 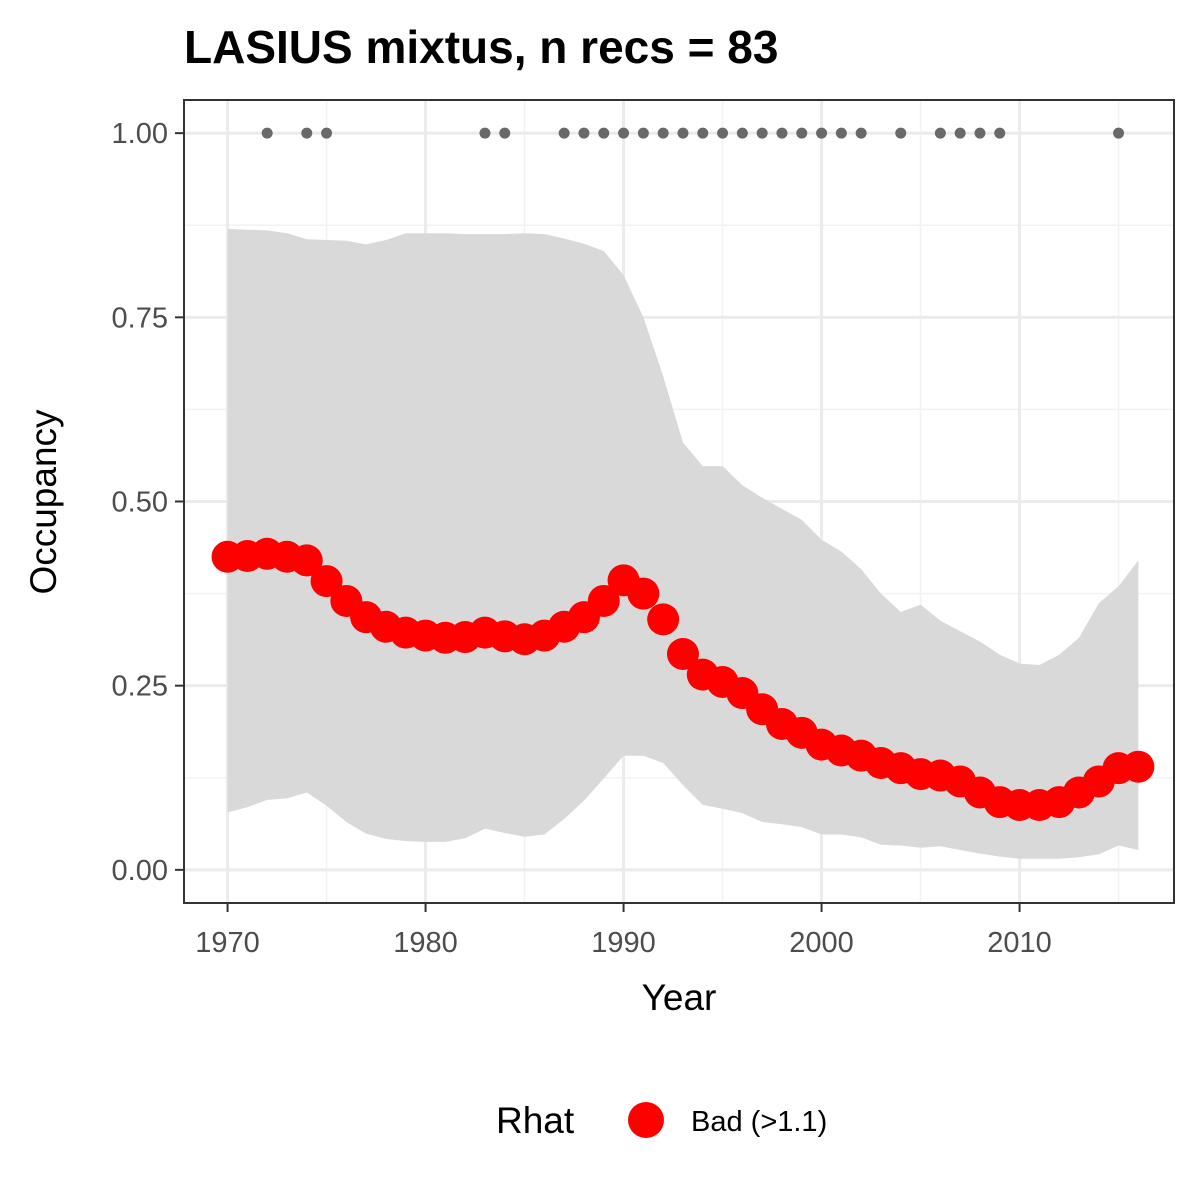 I want to click on legend-key-circle, so click(x=646, y=1120).